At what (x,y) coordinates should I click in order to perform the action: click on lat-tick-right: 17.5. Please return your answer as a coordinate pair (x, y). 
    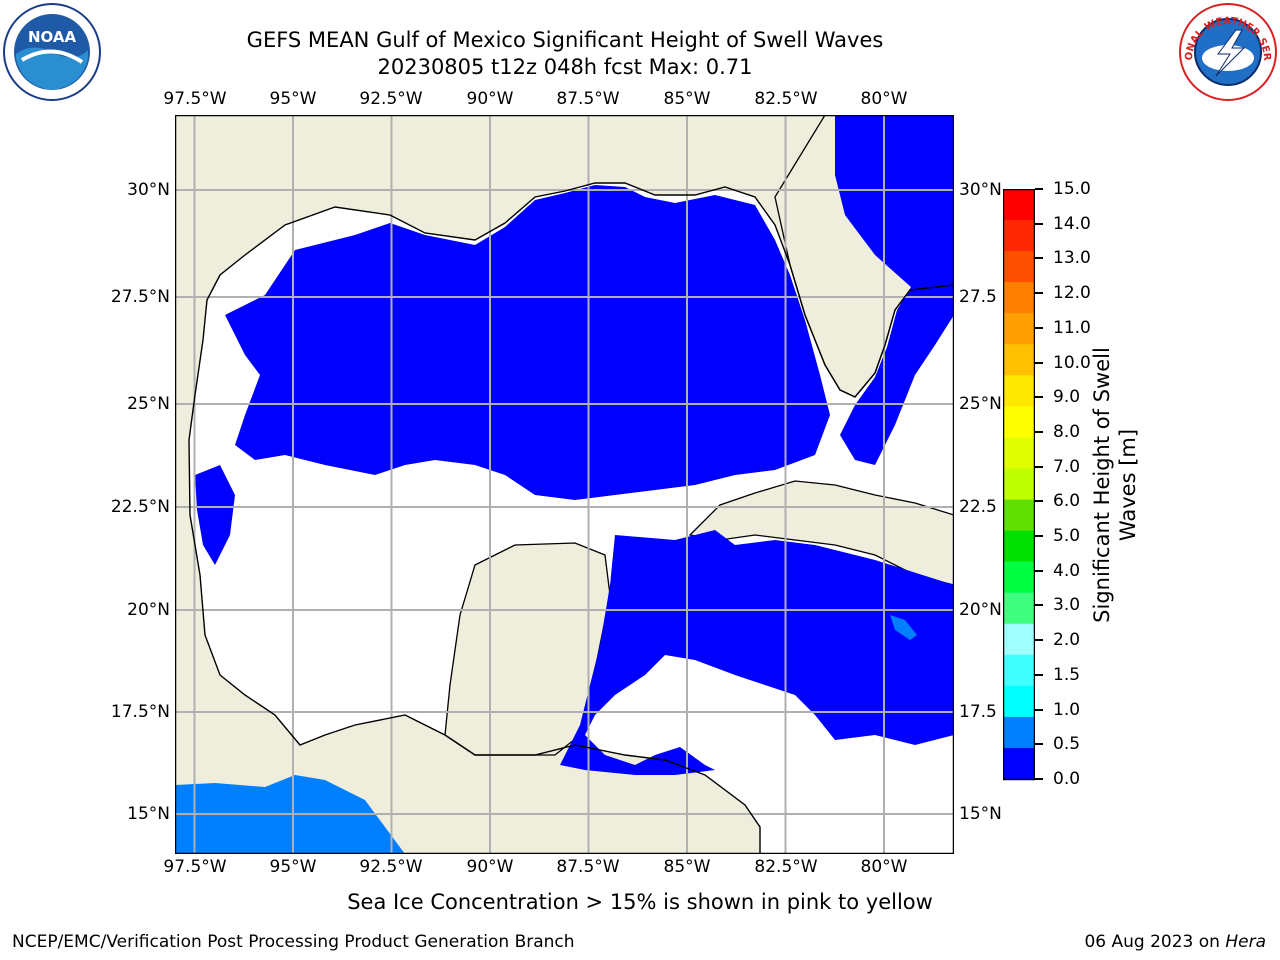
    Looking at the image, I should click on (978, 712).